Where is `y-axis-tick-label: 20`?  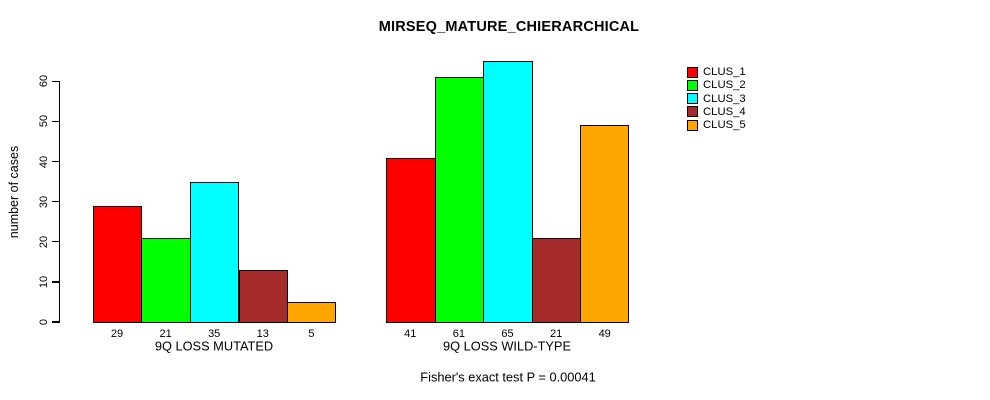 y-axis-tick-label: 20 is located at coordinates (43, 241).